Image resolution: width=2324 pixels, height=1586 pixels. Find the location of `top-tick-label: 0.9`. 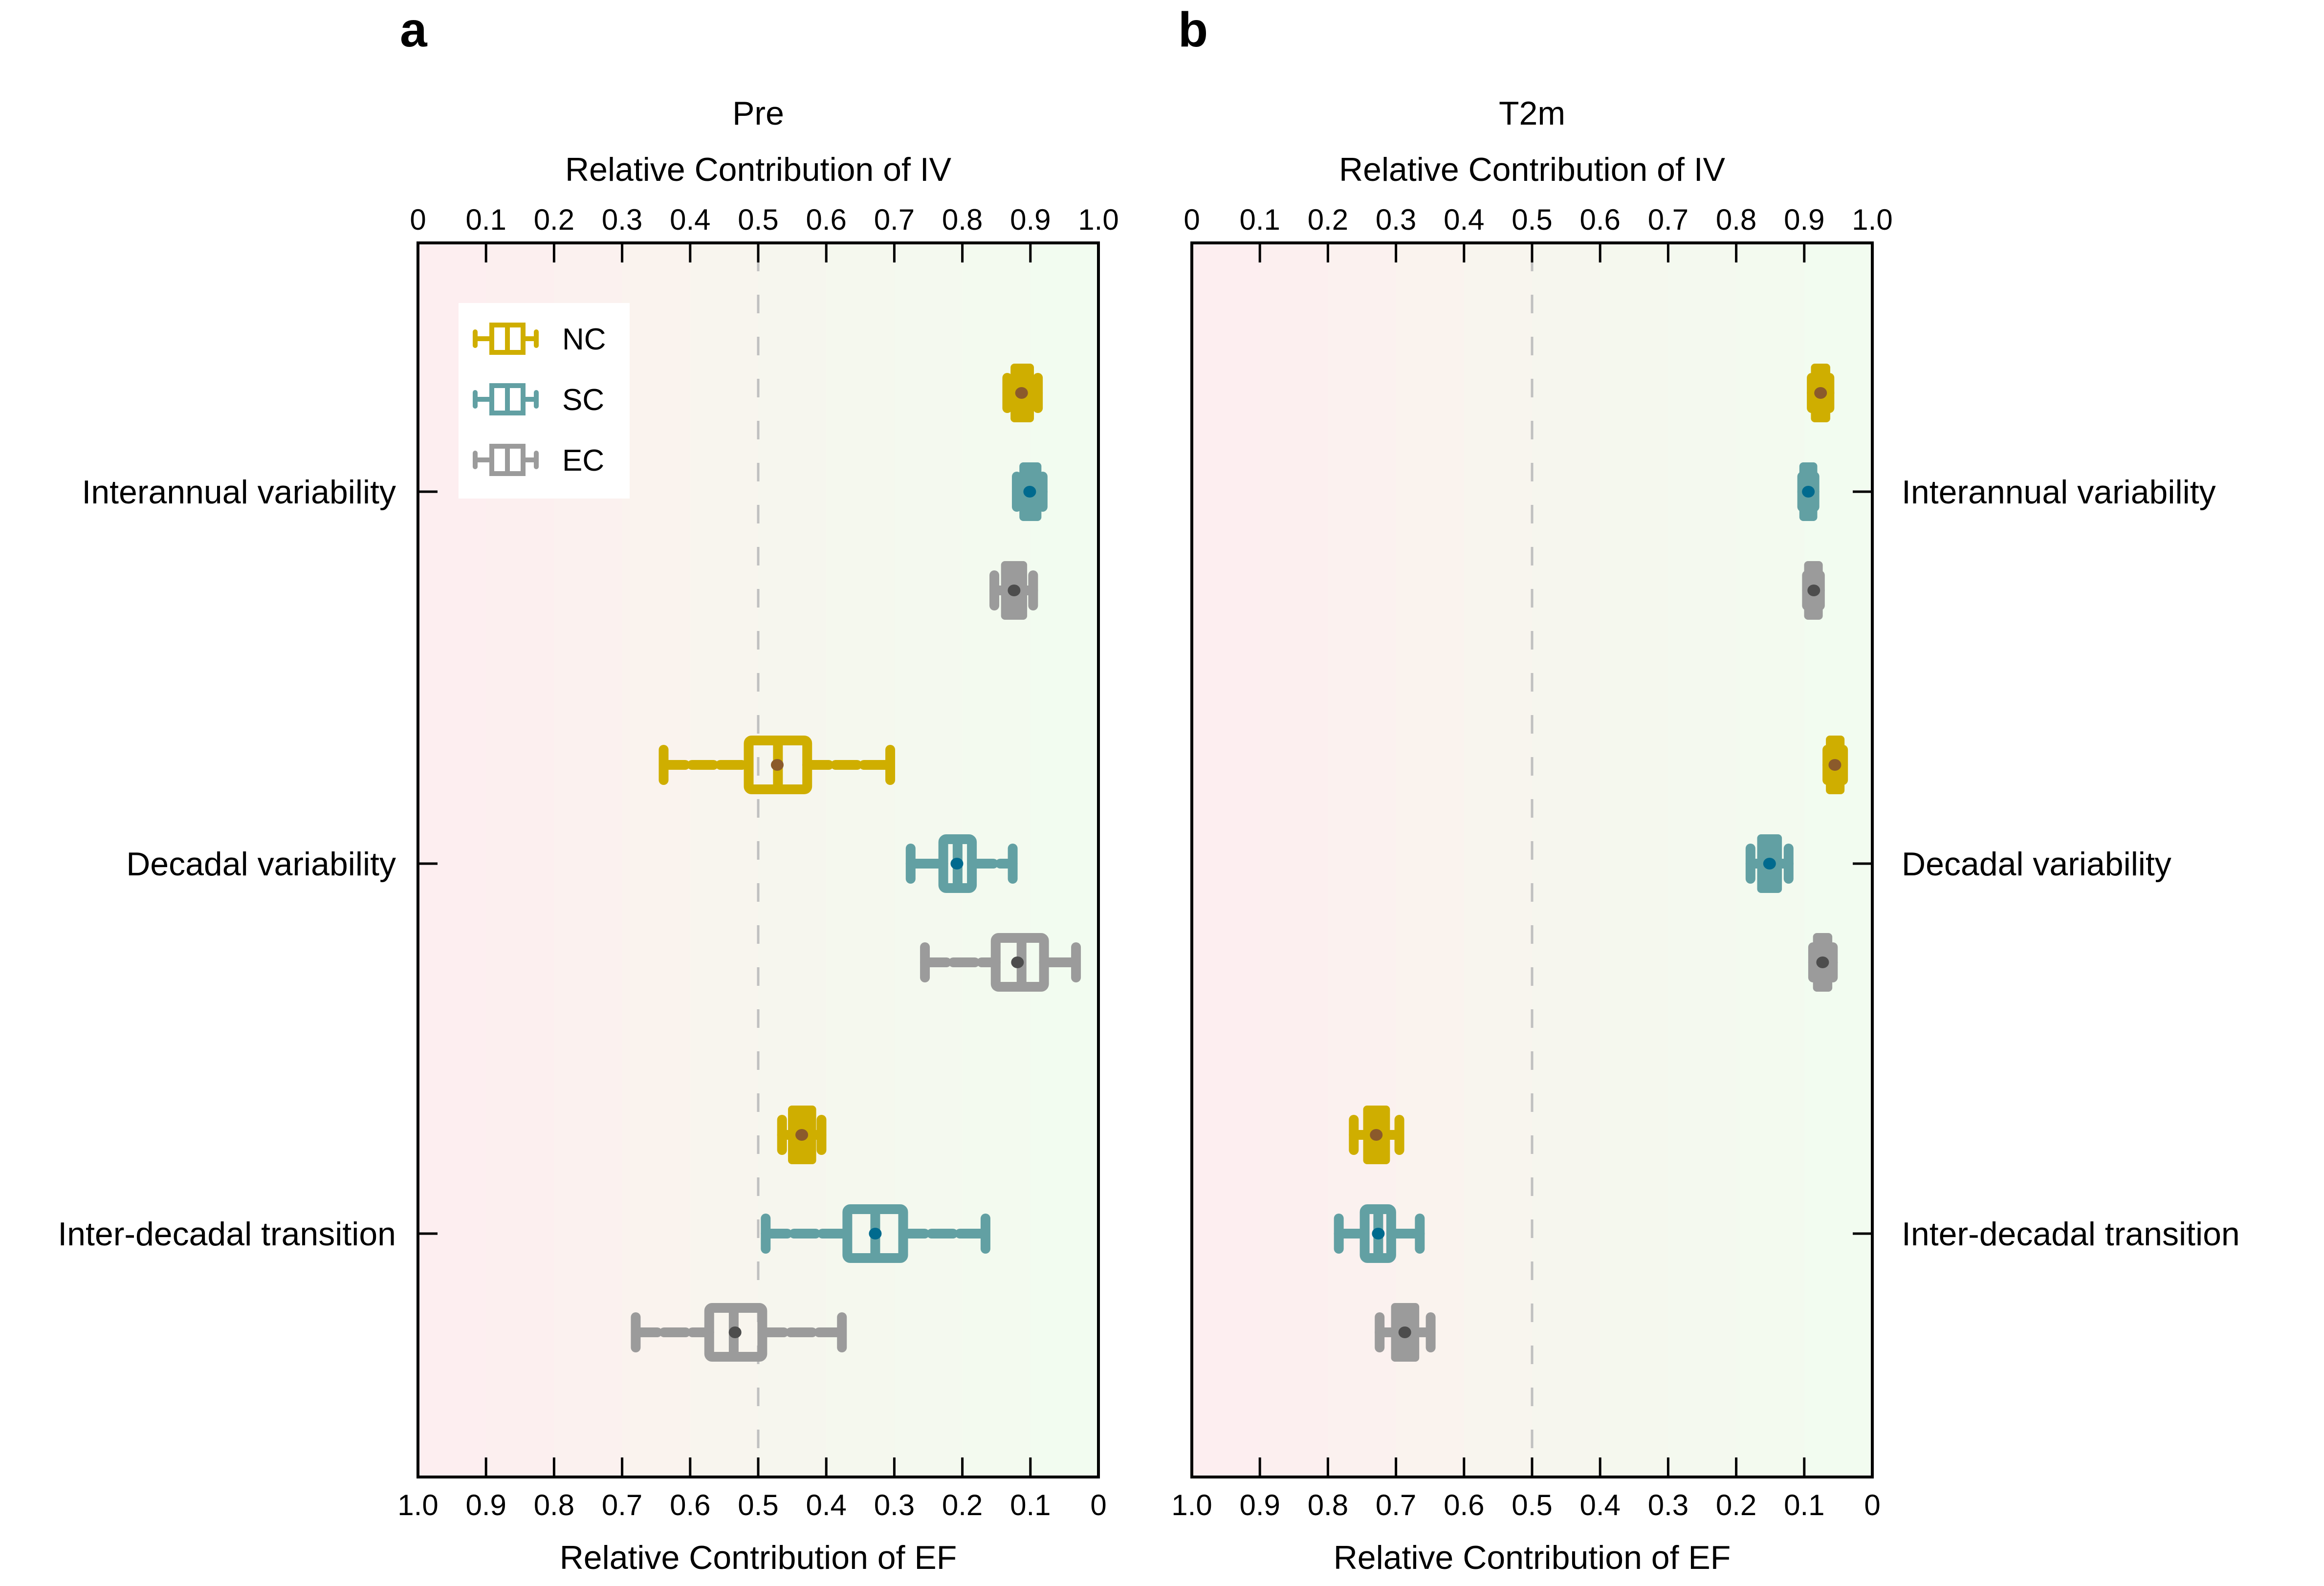

top-tick-label: 0.9 is located at coordinates (1030, 219).